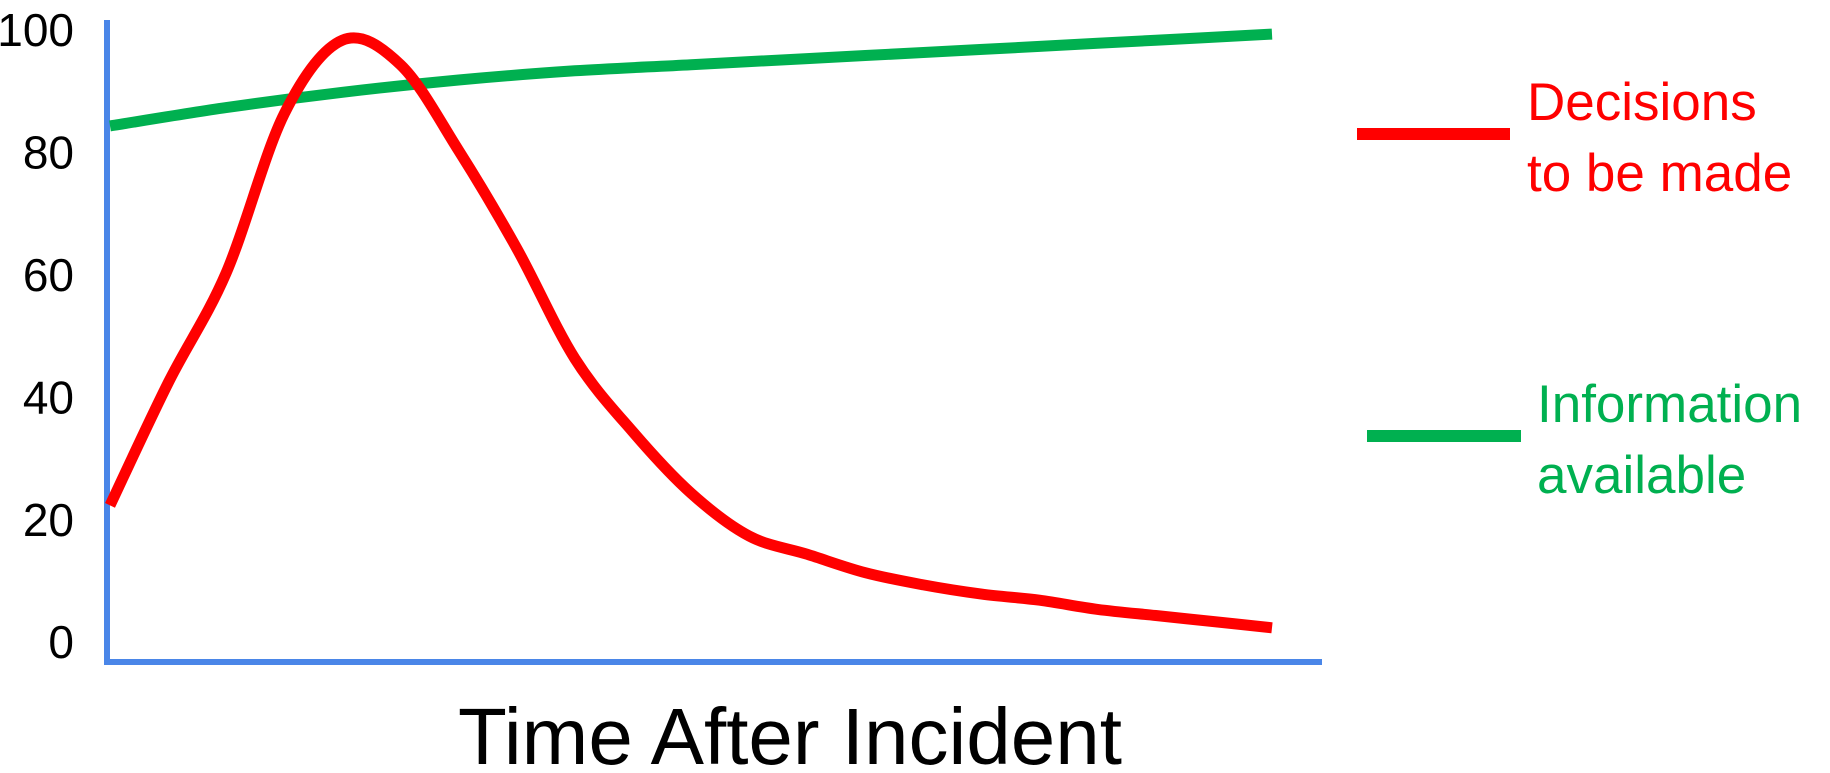 The width and height of the screenshot is (1830, 773). Describe the element at coordinates (1669, 404) in the screenshot. I see `legend-label: Information` at that location.